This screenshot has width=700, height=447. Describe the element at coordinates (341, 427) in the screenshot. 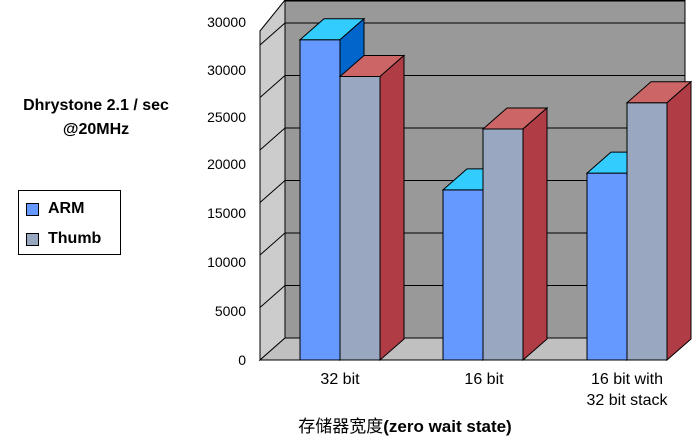

I see `x-axis-title-cjk: 存储器宽度` at that location.